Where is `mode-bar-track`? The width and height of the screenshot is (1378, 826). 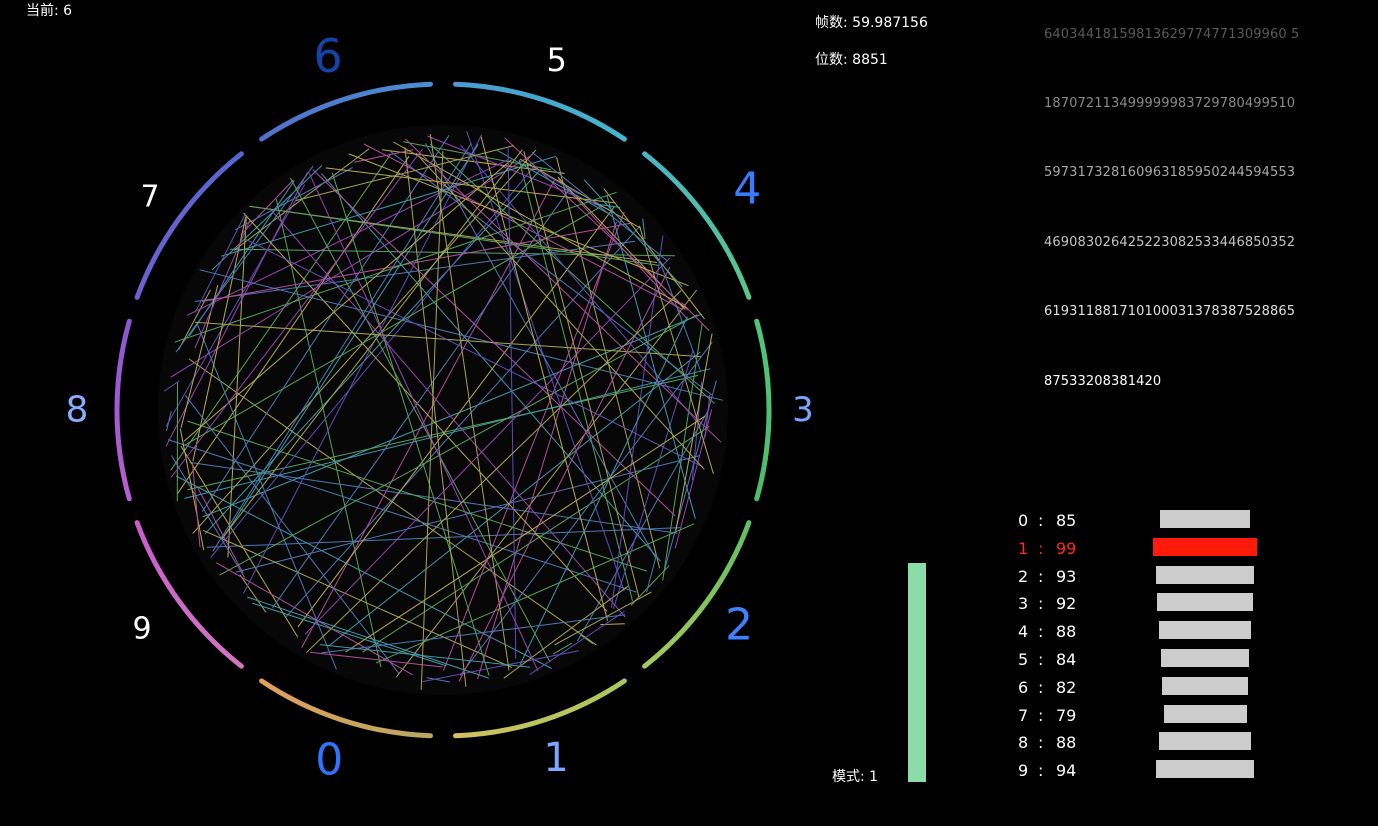 mode-bar-track is located at coordinates (917, 672).